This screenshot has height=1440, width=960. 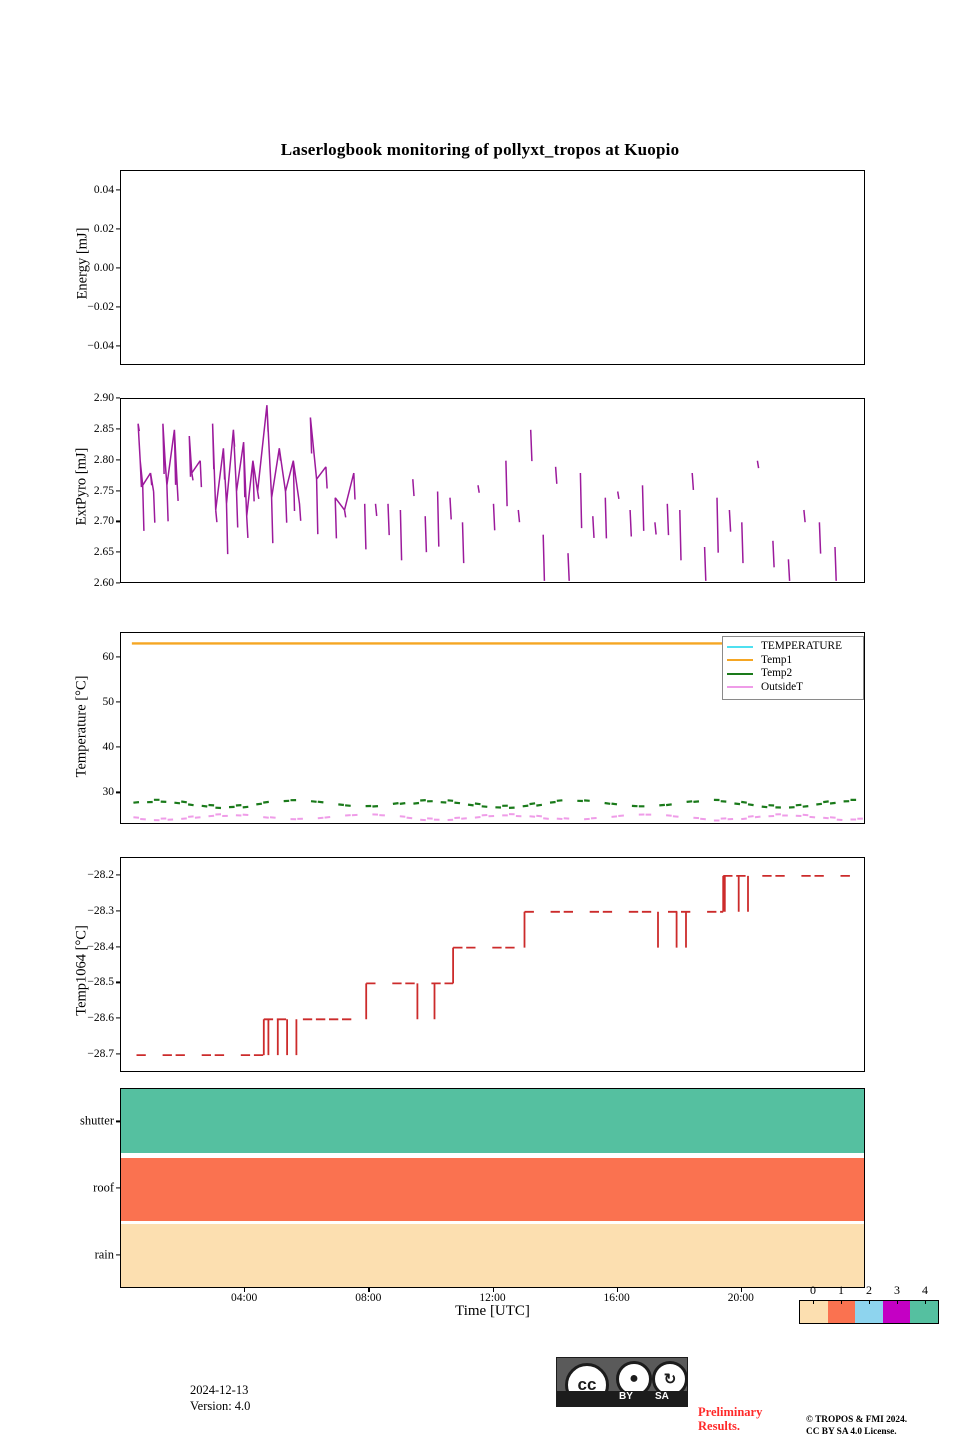 What do you see at coordinates (103, 428) in the screenshot?
I see `y-tick-label: 2.85` at bounding box center [103, 428].